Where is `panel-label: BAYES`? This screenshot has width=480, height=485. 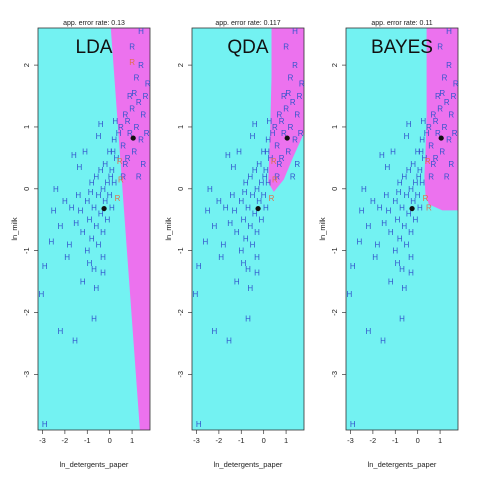
panel-label: BAYES is located at coordinates (402, 47).